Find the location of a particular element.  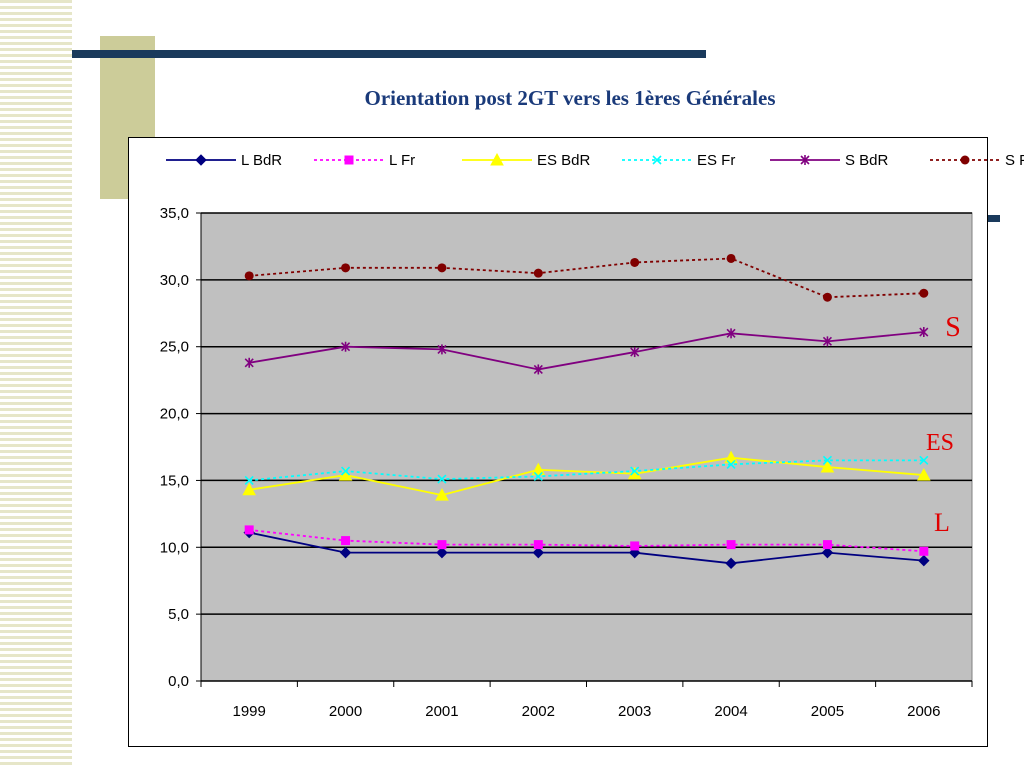

x-tick-label: 2003 is located at coordinates (634, 711).